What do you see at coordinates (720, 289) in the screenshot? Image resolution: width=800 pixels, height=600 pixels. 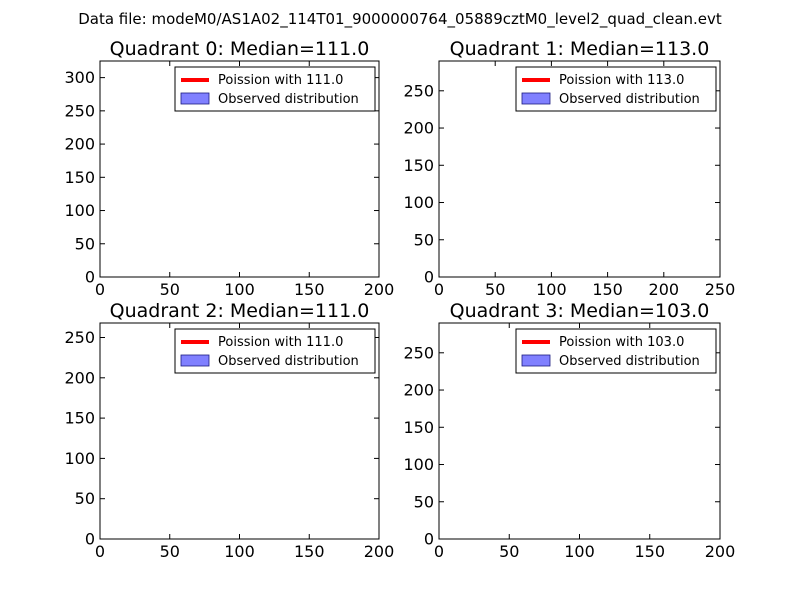 I see `x-tick-label: 250` at bounding box center [720, 289].